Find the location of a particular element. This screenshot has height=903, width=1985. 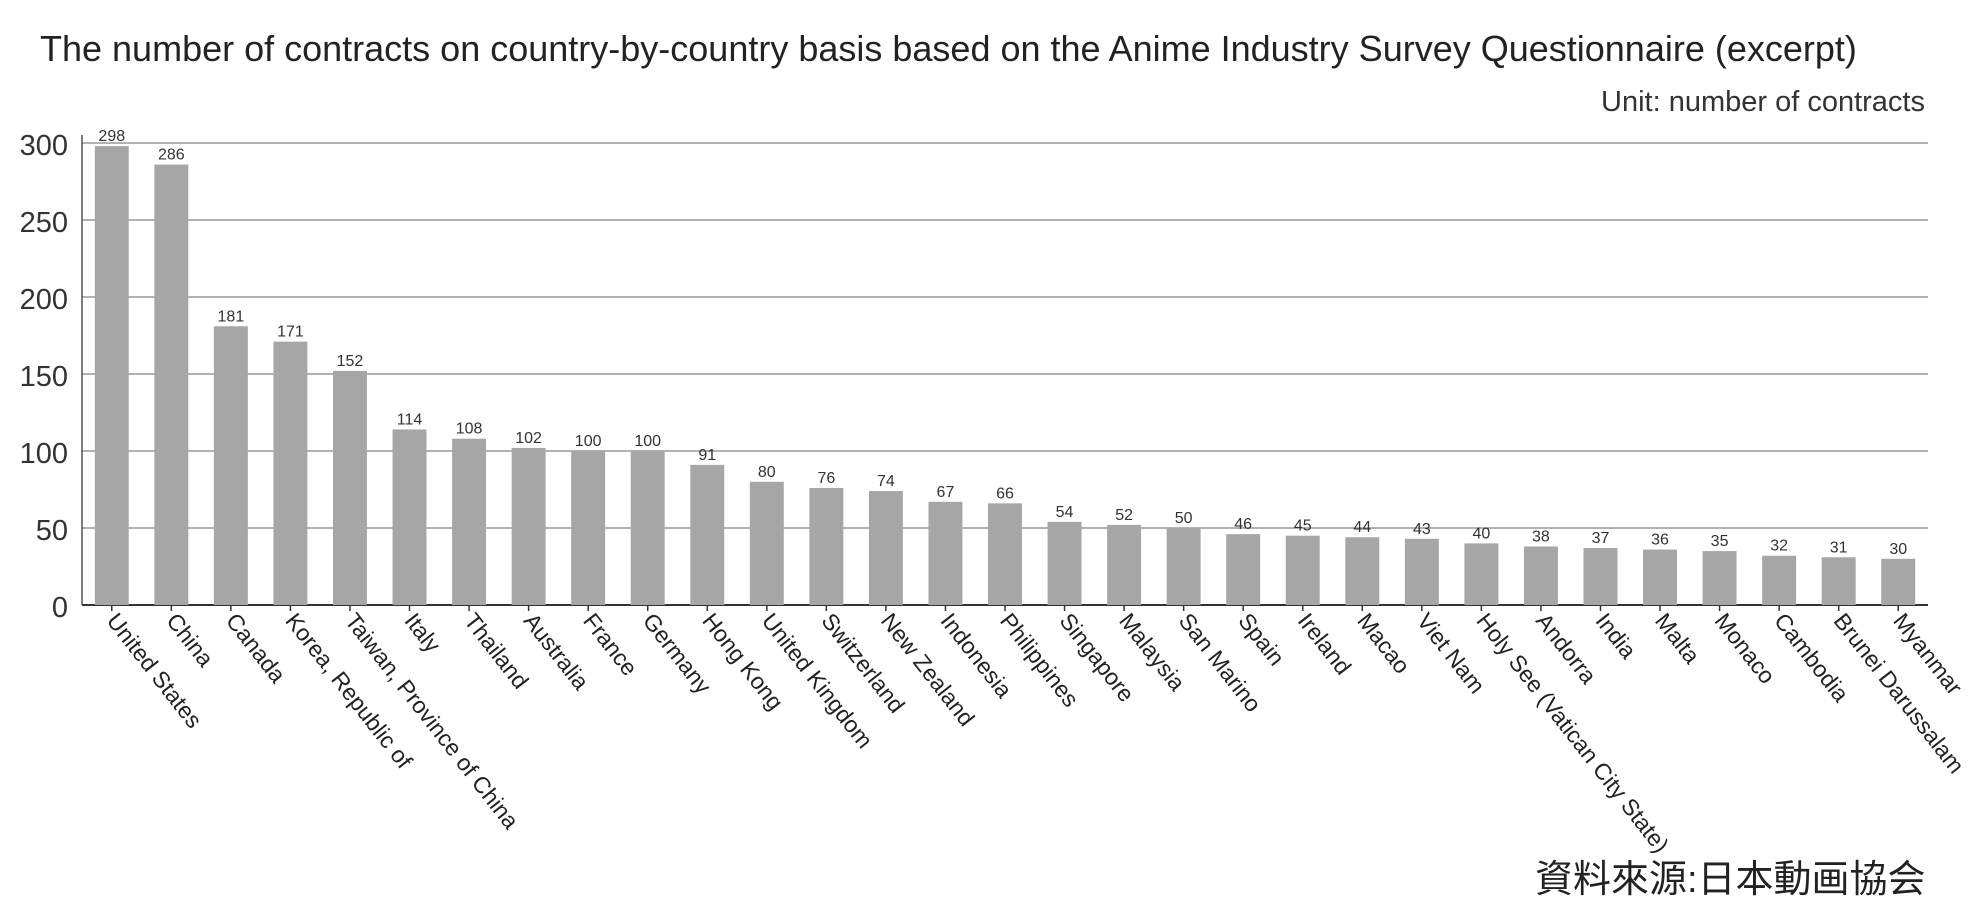

x-tick-label: China is located at coordinates (190, 640).